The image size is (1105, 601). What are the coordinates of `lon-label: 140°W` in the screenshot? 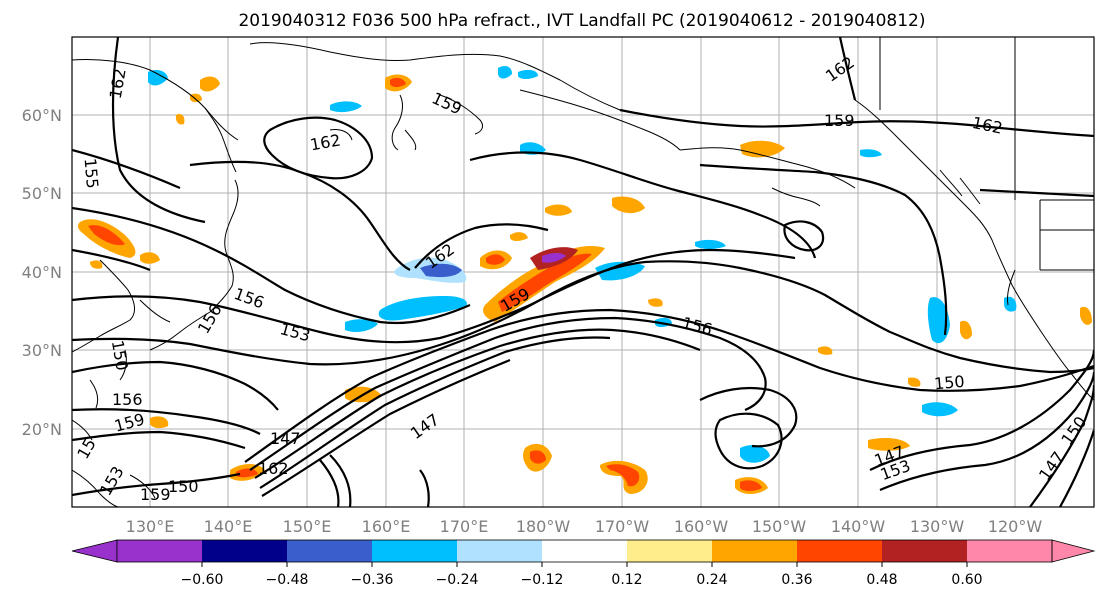 It's located at (858, 526).